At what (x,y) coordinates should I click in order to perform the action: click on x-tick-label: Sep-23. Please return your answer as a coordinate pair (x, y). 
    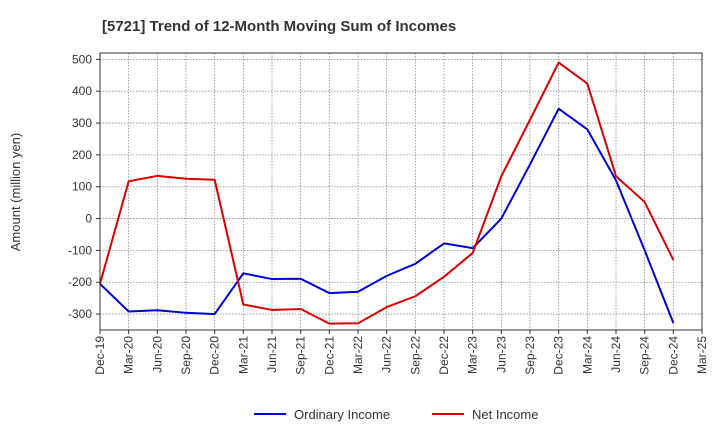
    Looking at the image, I should click on (530, 355).